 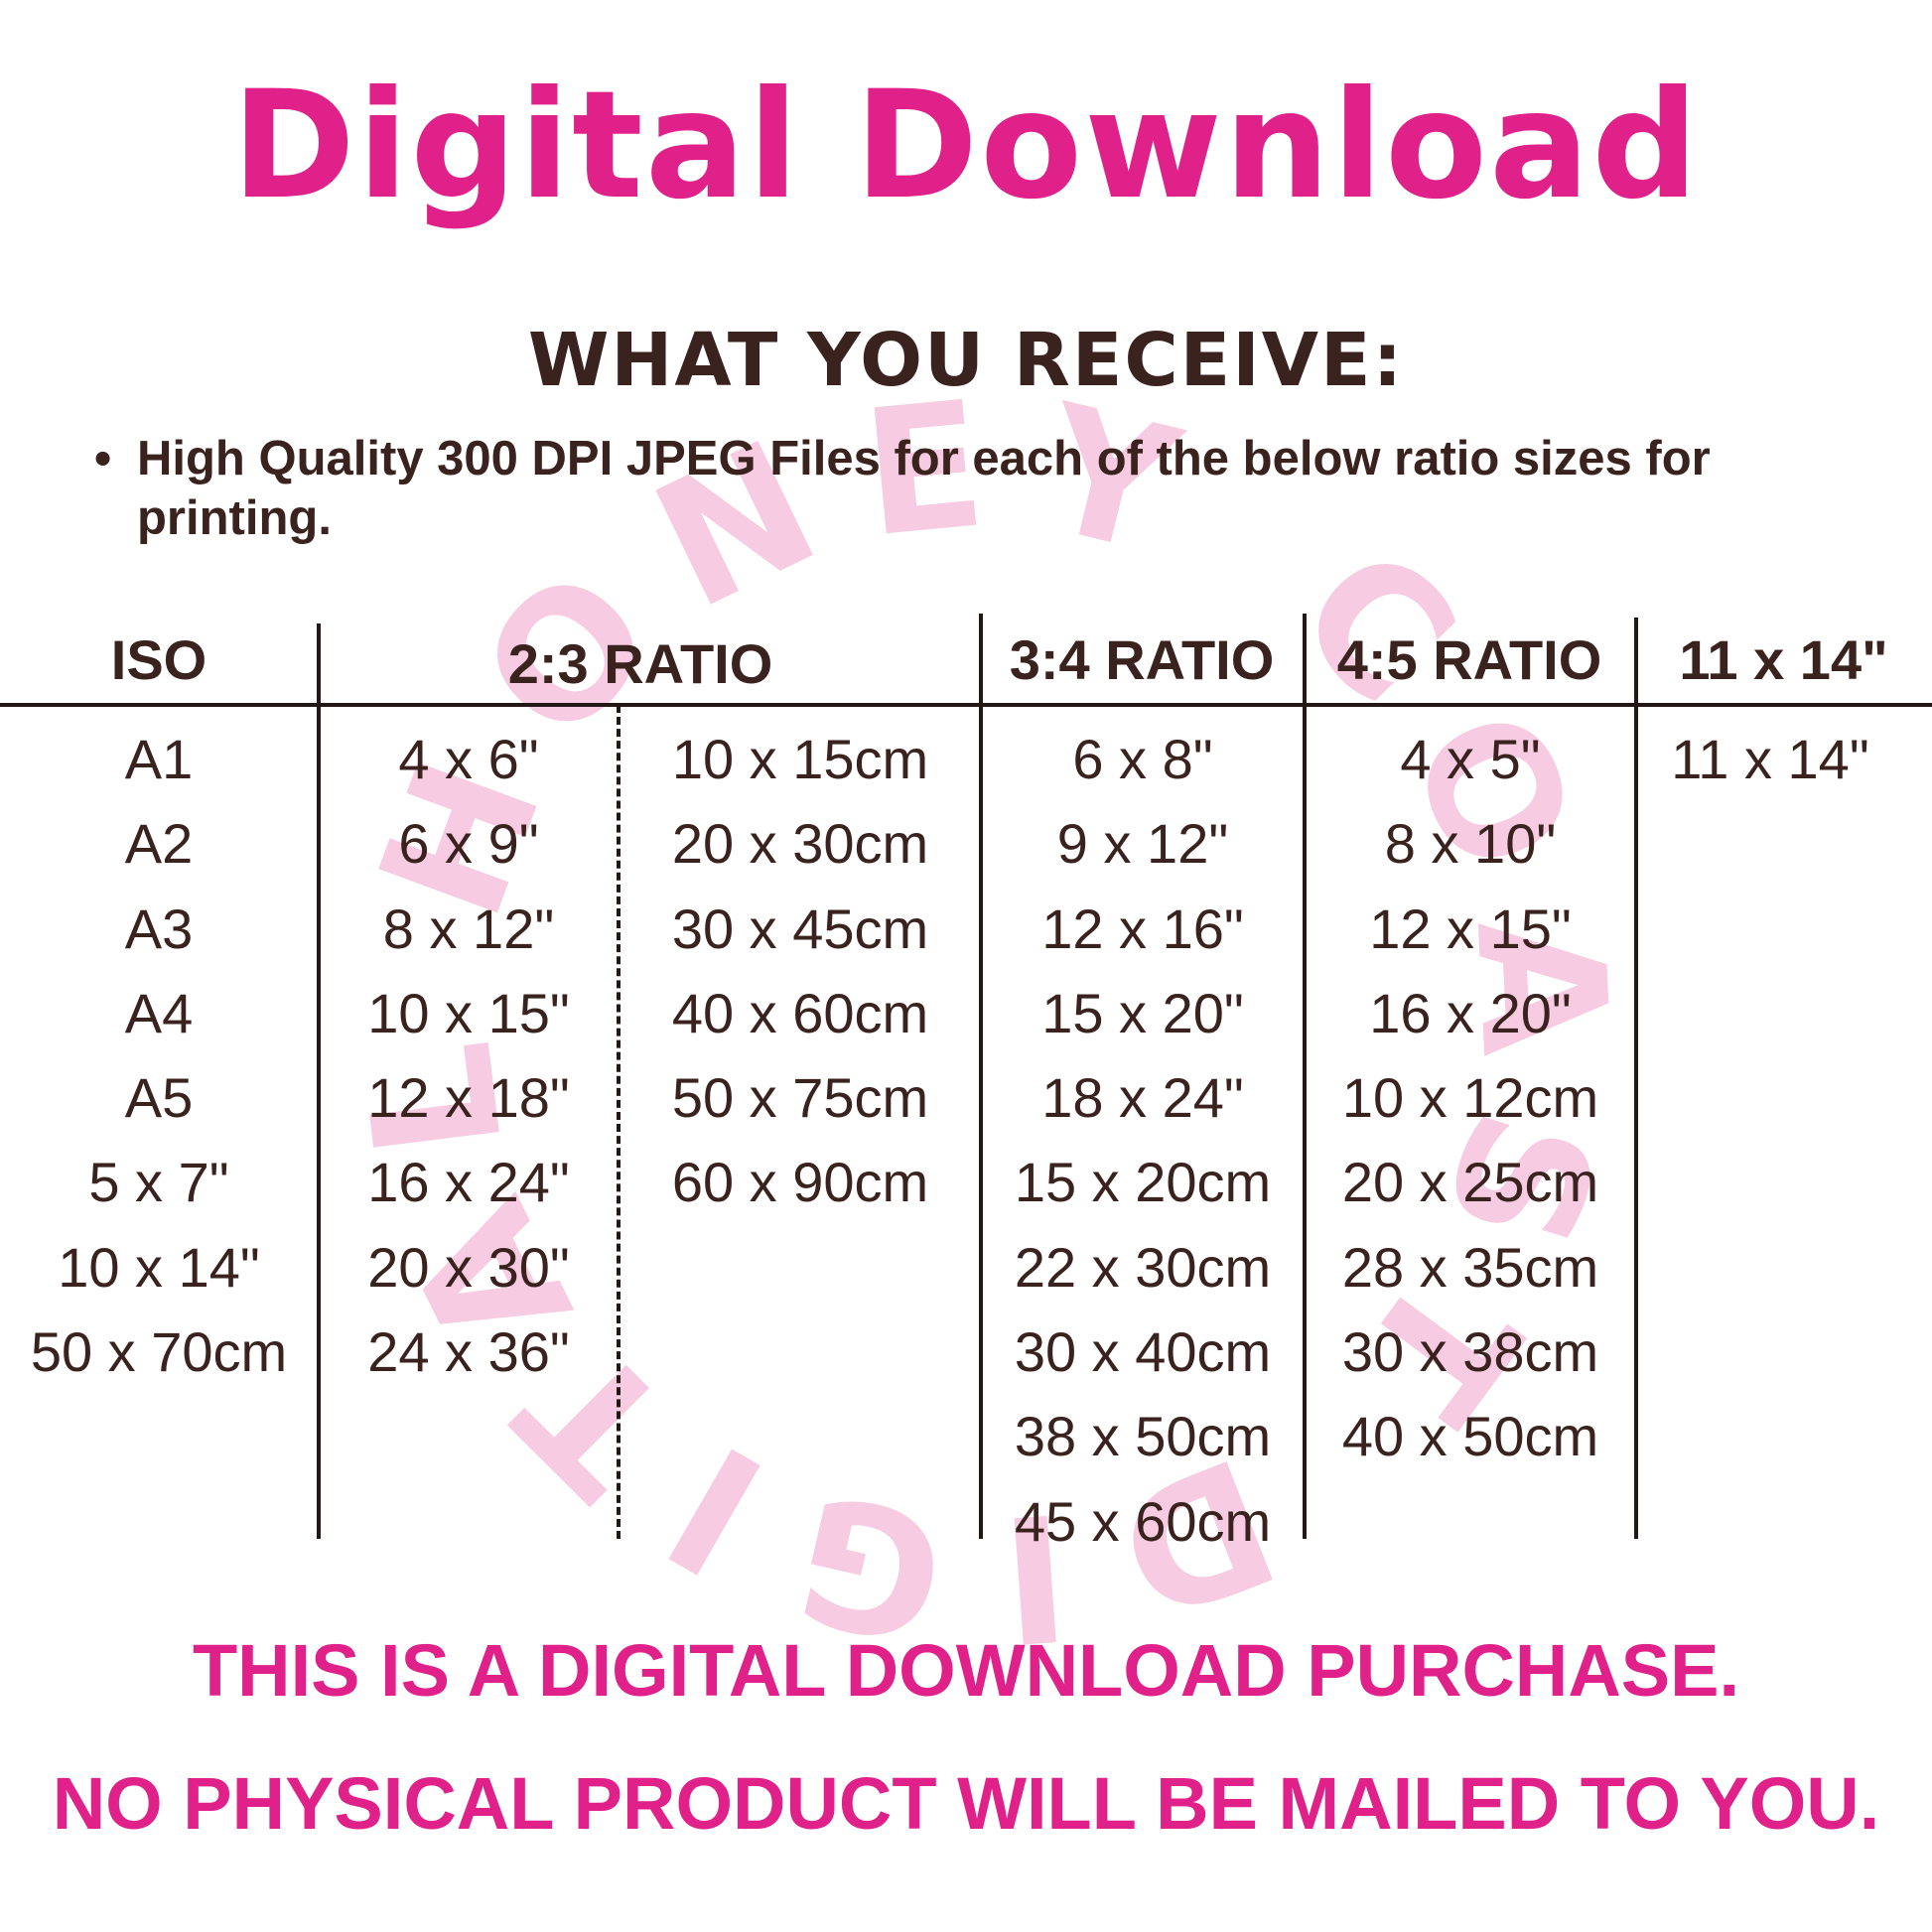 I want to click on table-cell: 18 x 24", so click(x=1143, y=1098).